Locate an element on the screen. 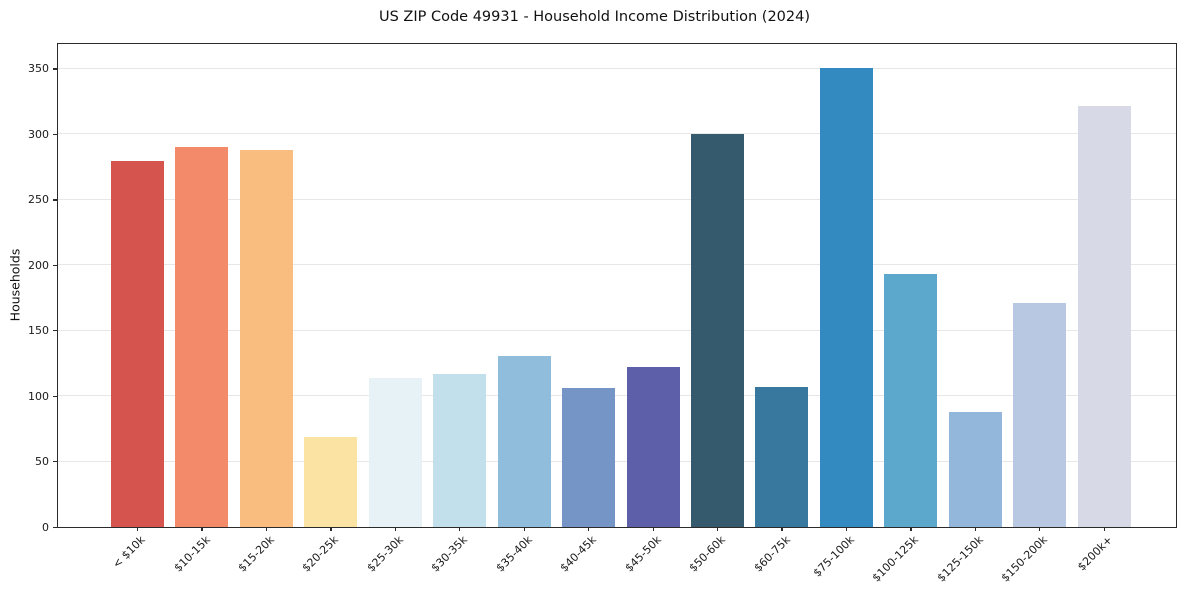 This screenshot has height=590, width=1189. x-tick-label: $45-50k is located at coordinates (643, 554).